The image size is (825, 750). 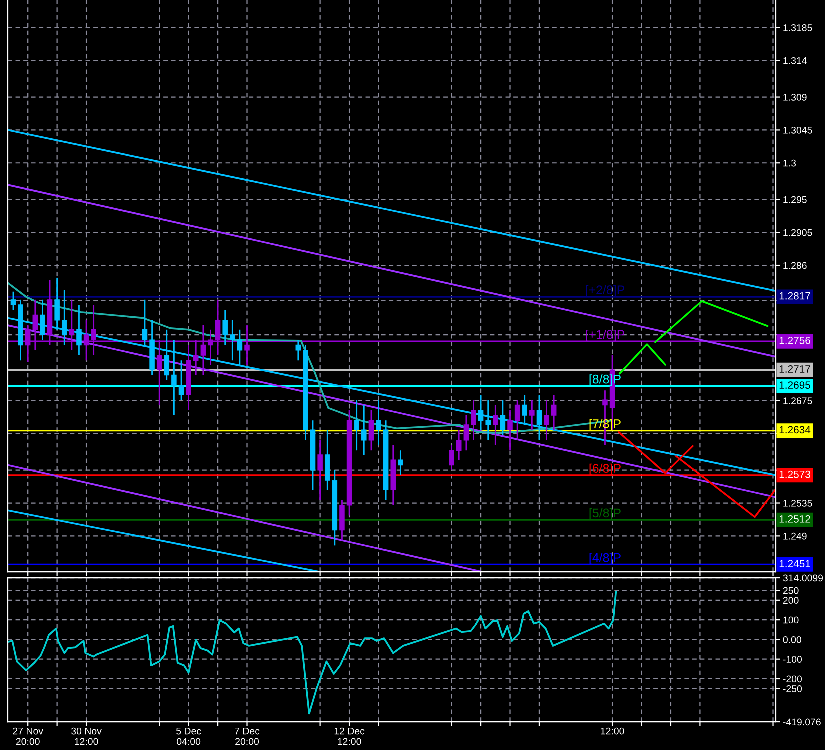 I want to click on ref-line-label: 1.2451, so click(x=795, y=564).